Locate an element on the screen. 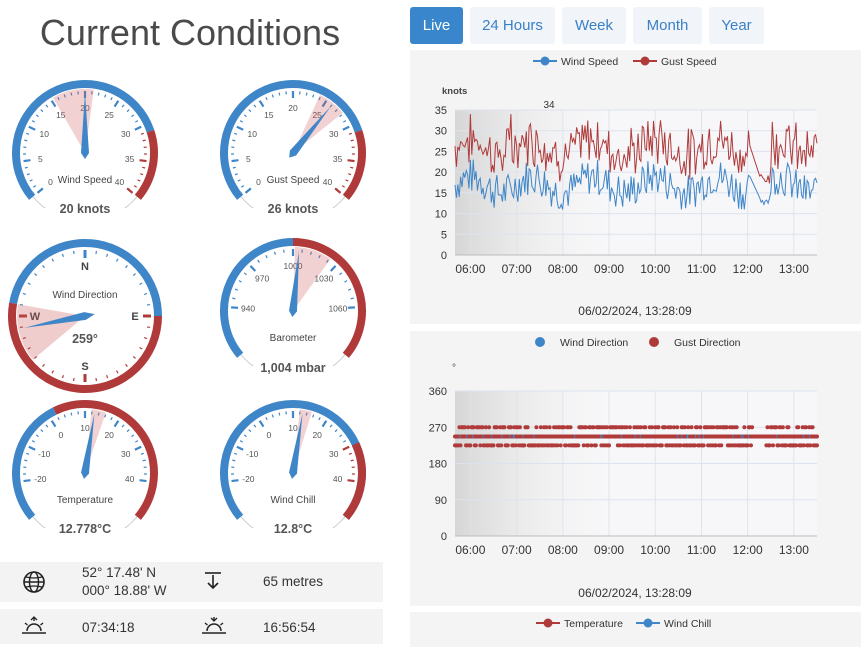 The height and width of the screenshot is (647, 863). gauge-label: Wind Speed is located at coordinates (85, 180).